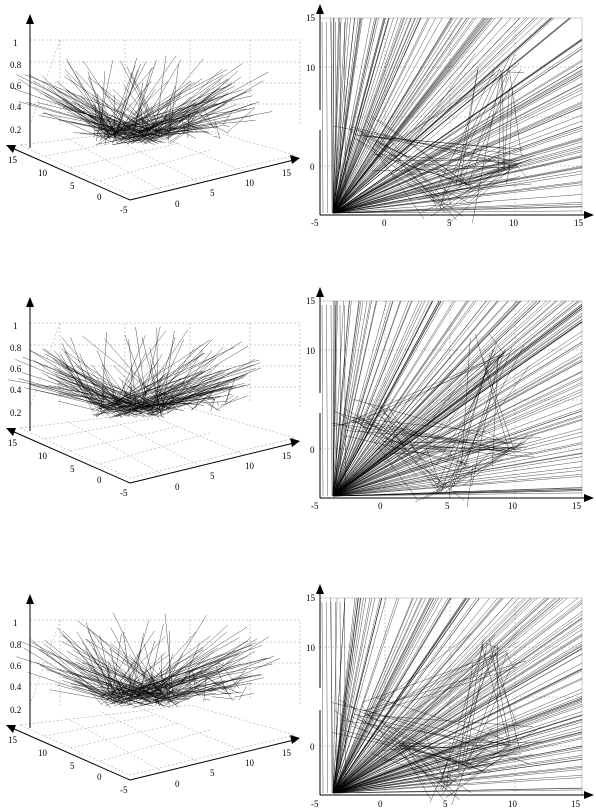  What do you see at coordinates (311, 672) in the screenshot?
I see `y-tick-labels: 0 10 15` at bounding box center [311, 672].